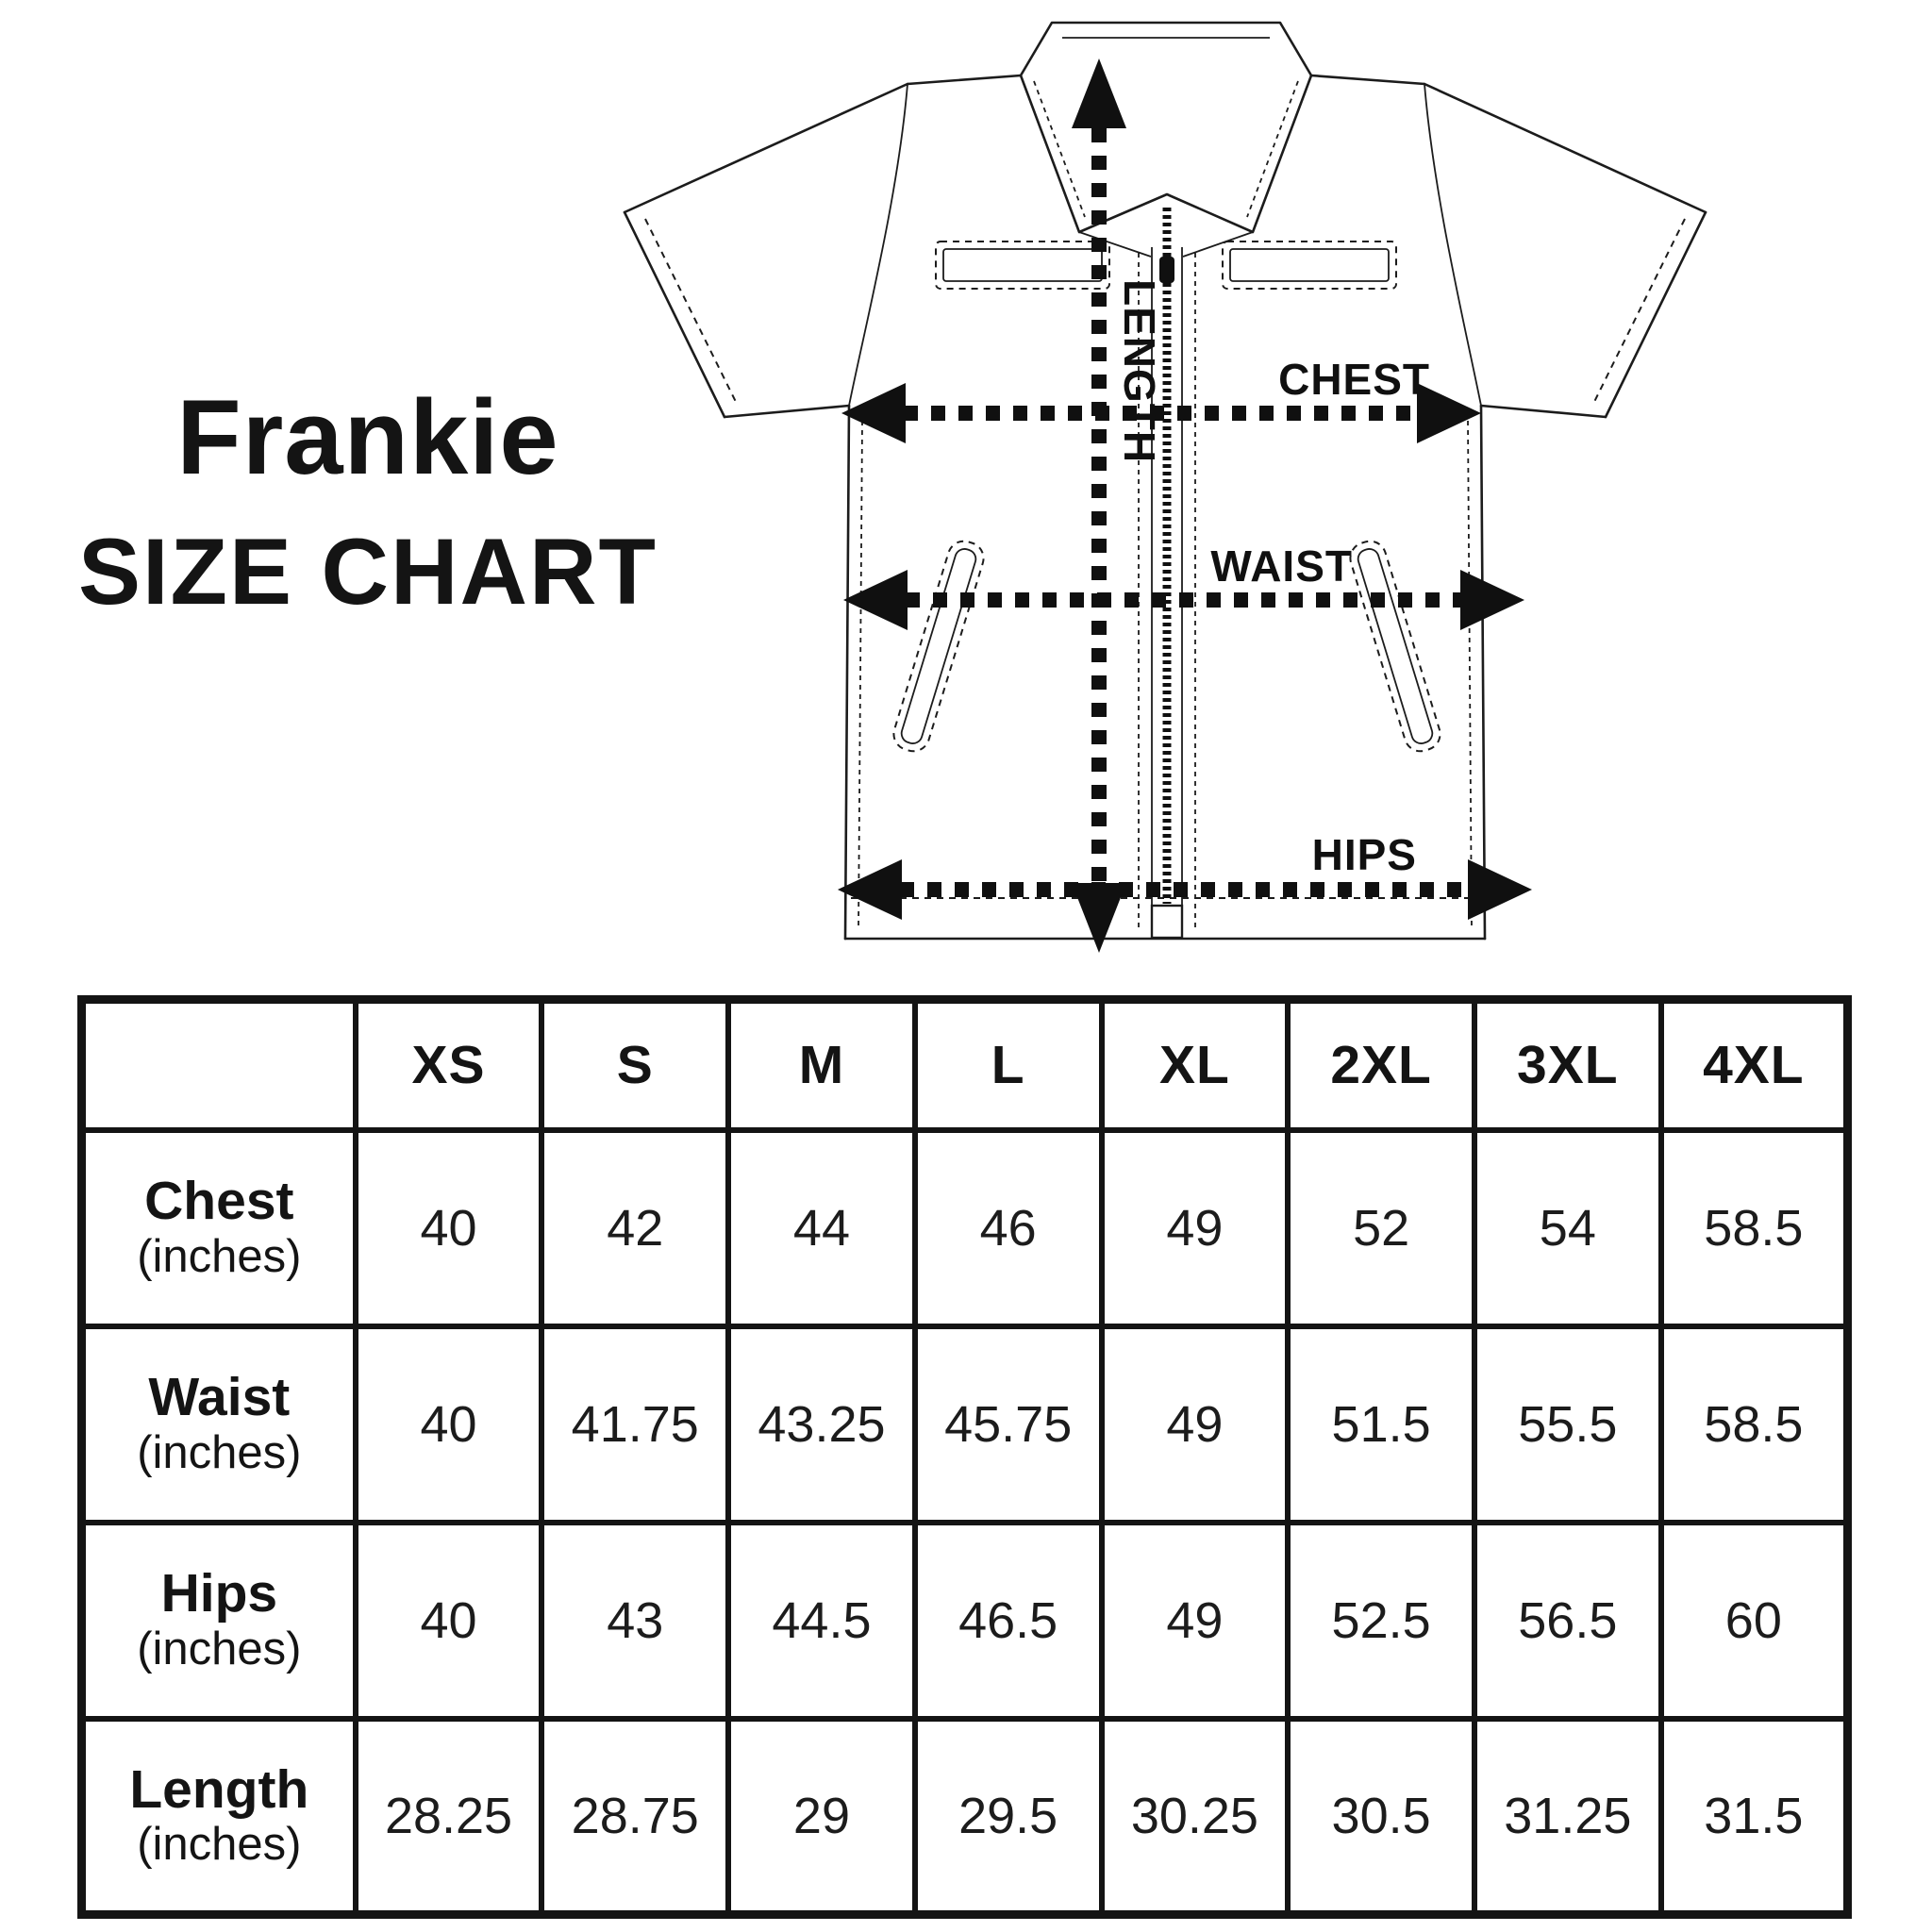 Image resolution: width=1932 pixels, height=1932 pixels. What do you see at coordinates (1194, 1621) in the screenshot?
I see `hips-value-xl: 49` at bounding box center [1194, 1621].